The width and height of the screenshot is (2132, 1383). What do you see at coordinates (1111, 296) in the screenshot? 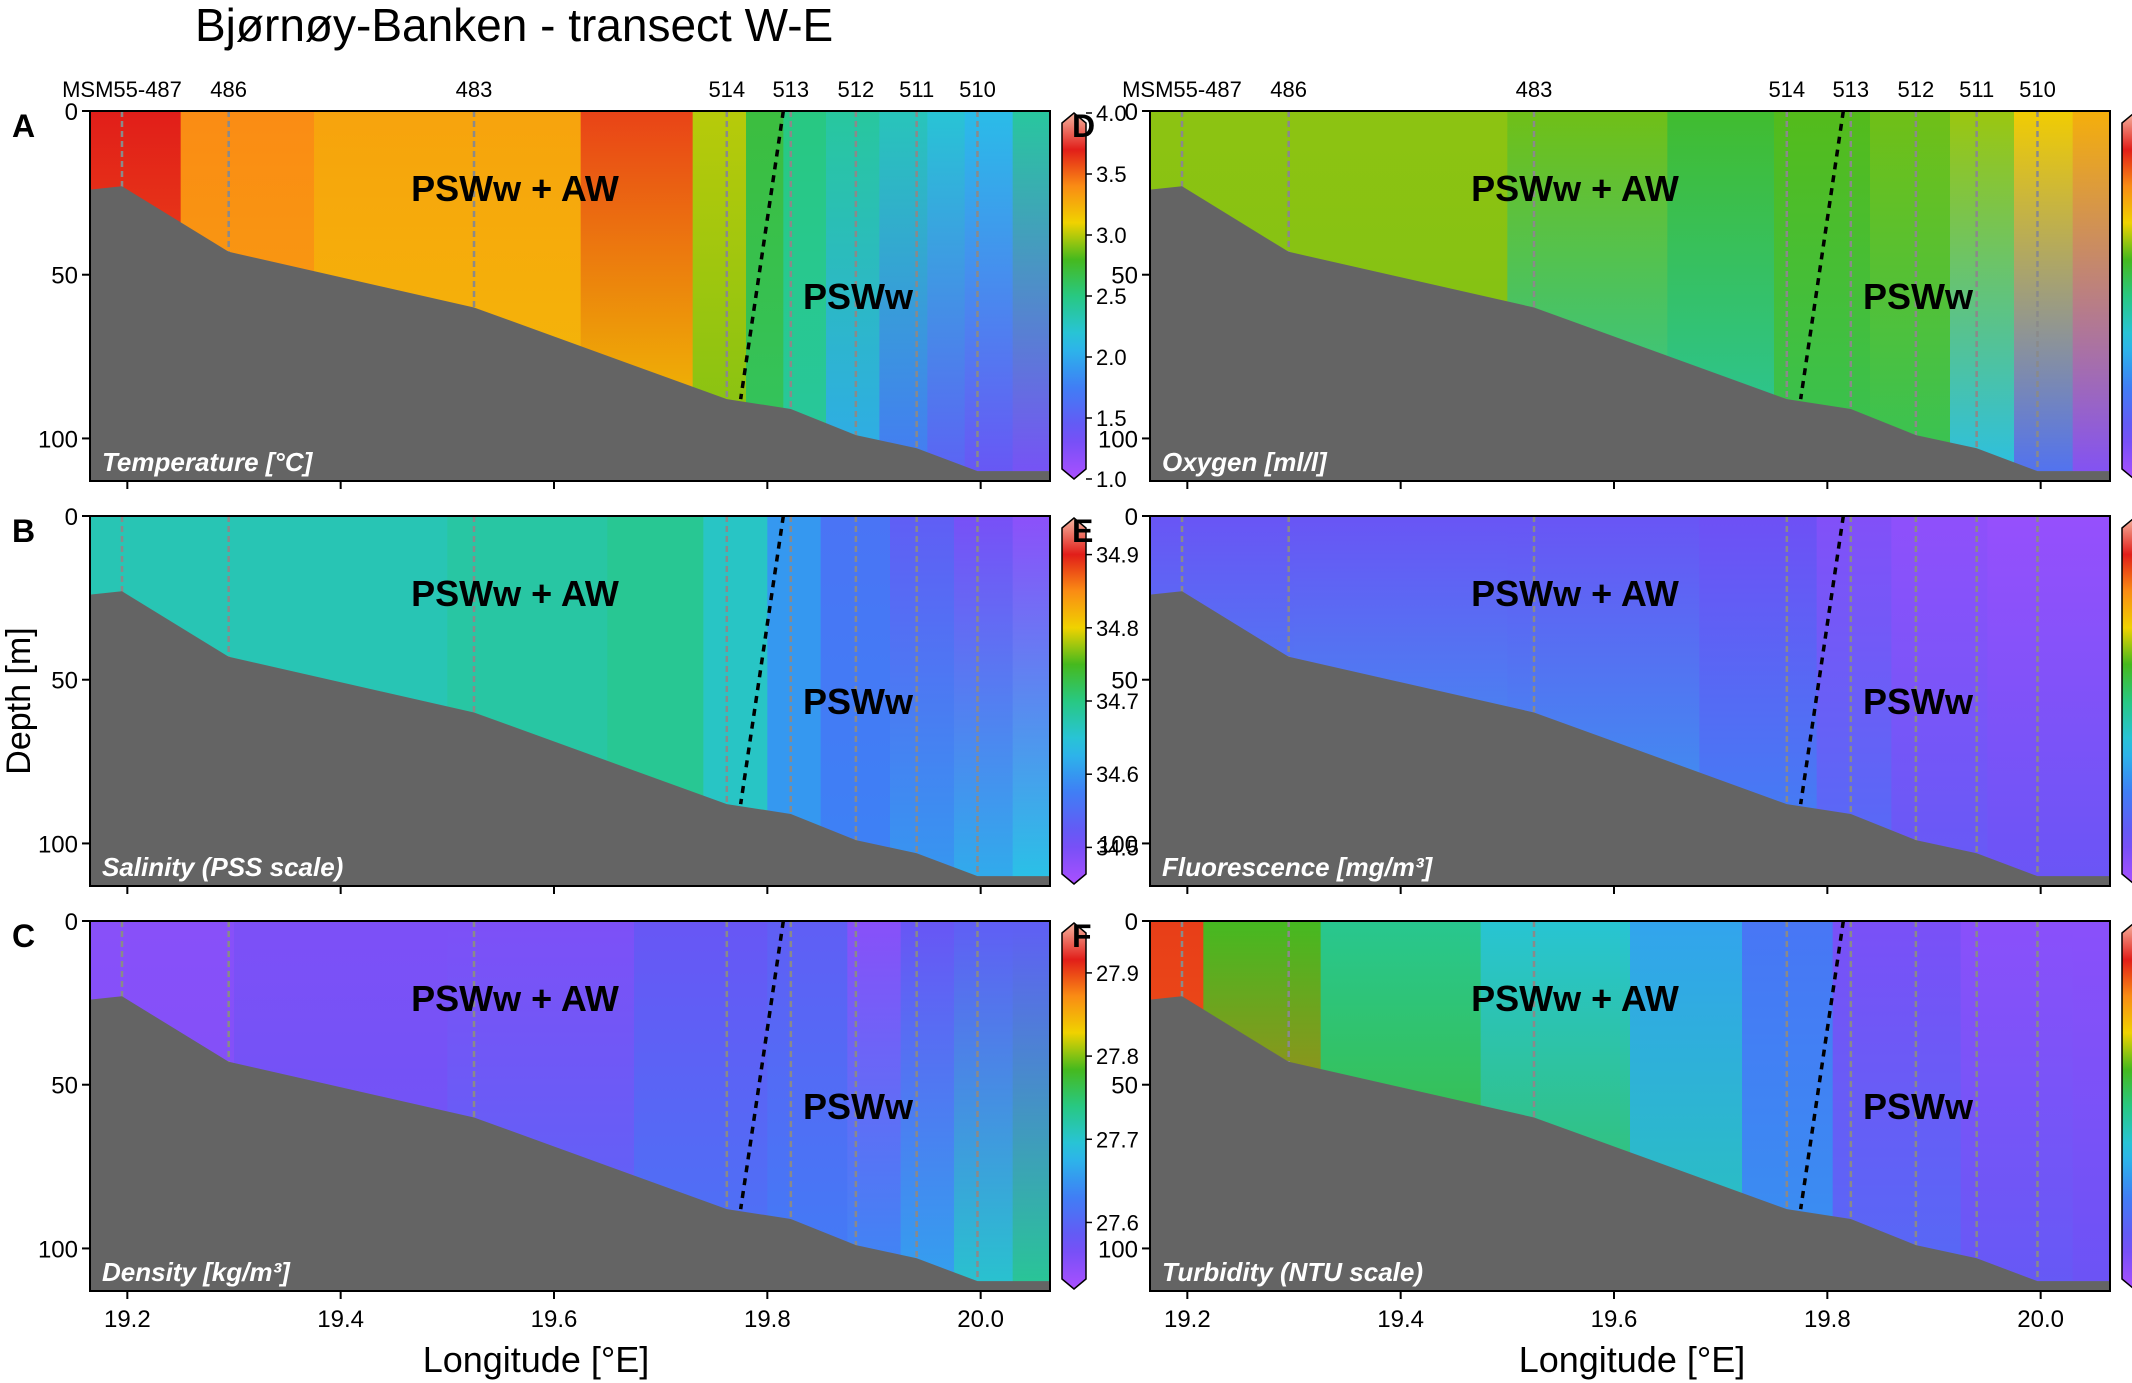
I see `colorbar-tick-label: 2.5` at bounding box center [1111, 296].